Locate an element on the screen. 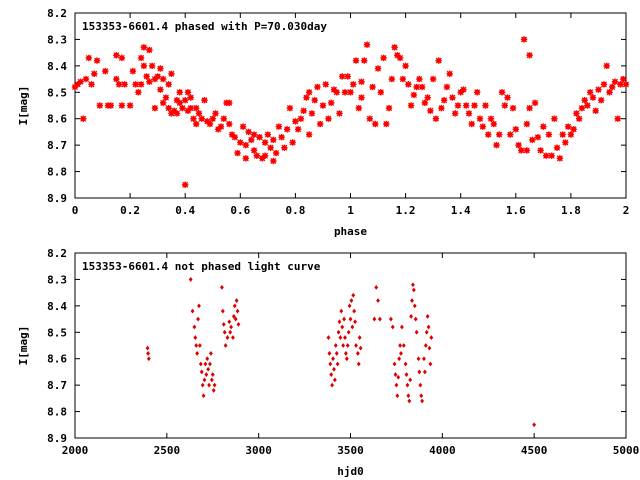 The width and height of the screenshot is (640, 480). x-axis-label: hjd0 is located at coordinates (350, 471).